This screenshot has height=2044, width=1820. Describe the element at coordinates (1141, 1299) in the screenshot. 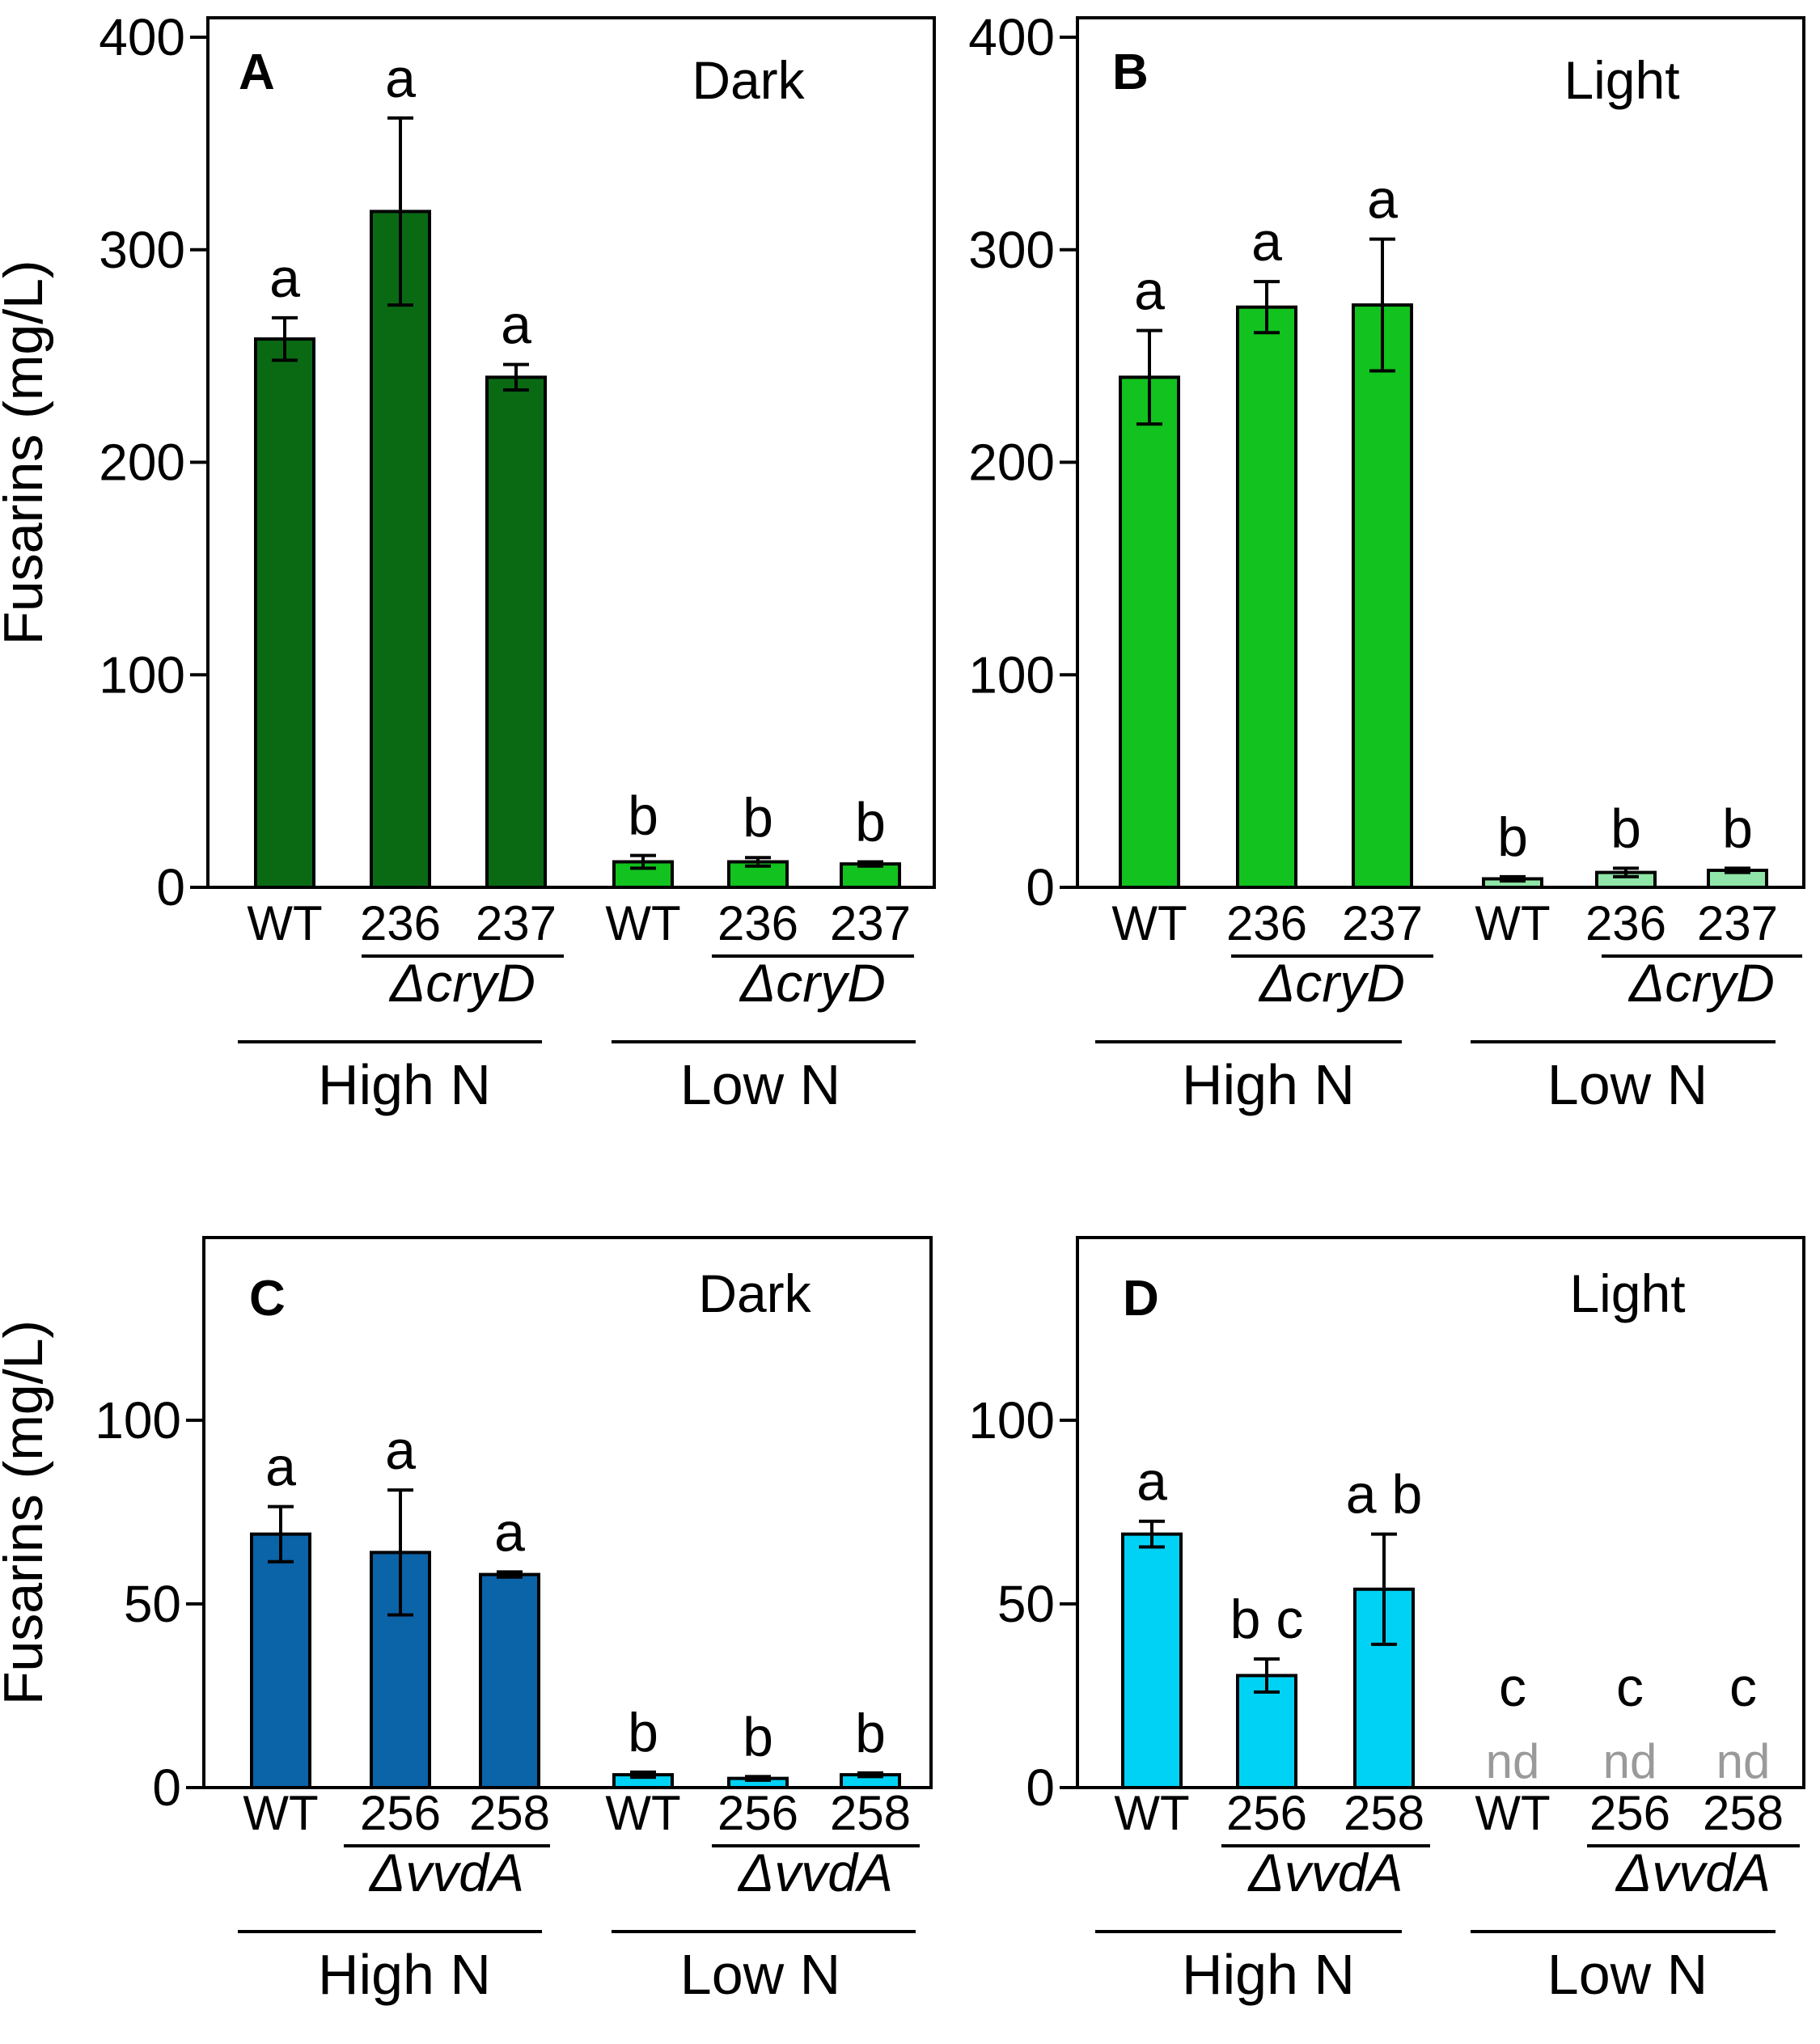

I see `panel-letter: D` at that location.